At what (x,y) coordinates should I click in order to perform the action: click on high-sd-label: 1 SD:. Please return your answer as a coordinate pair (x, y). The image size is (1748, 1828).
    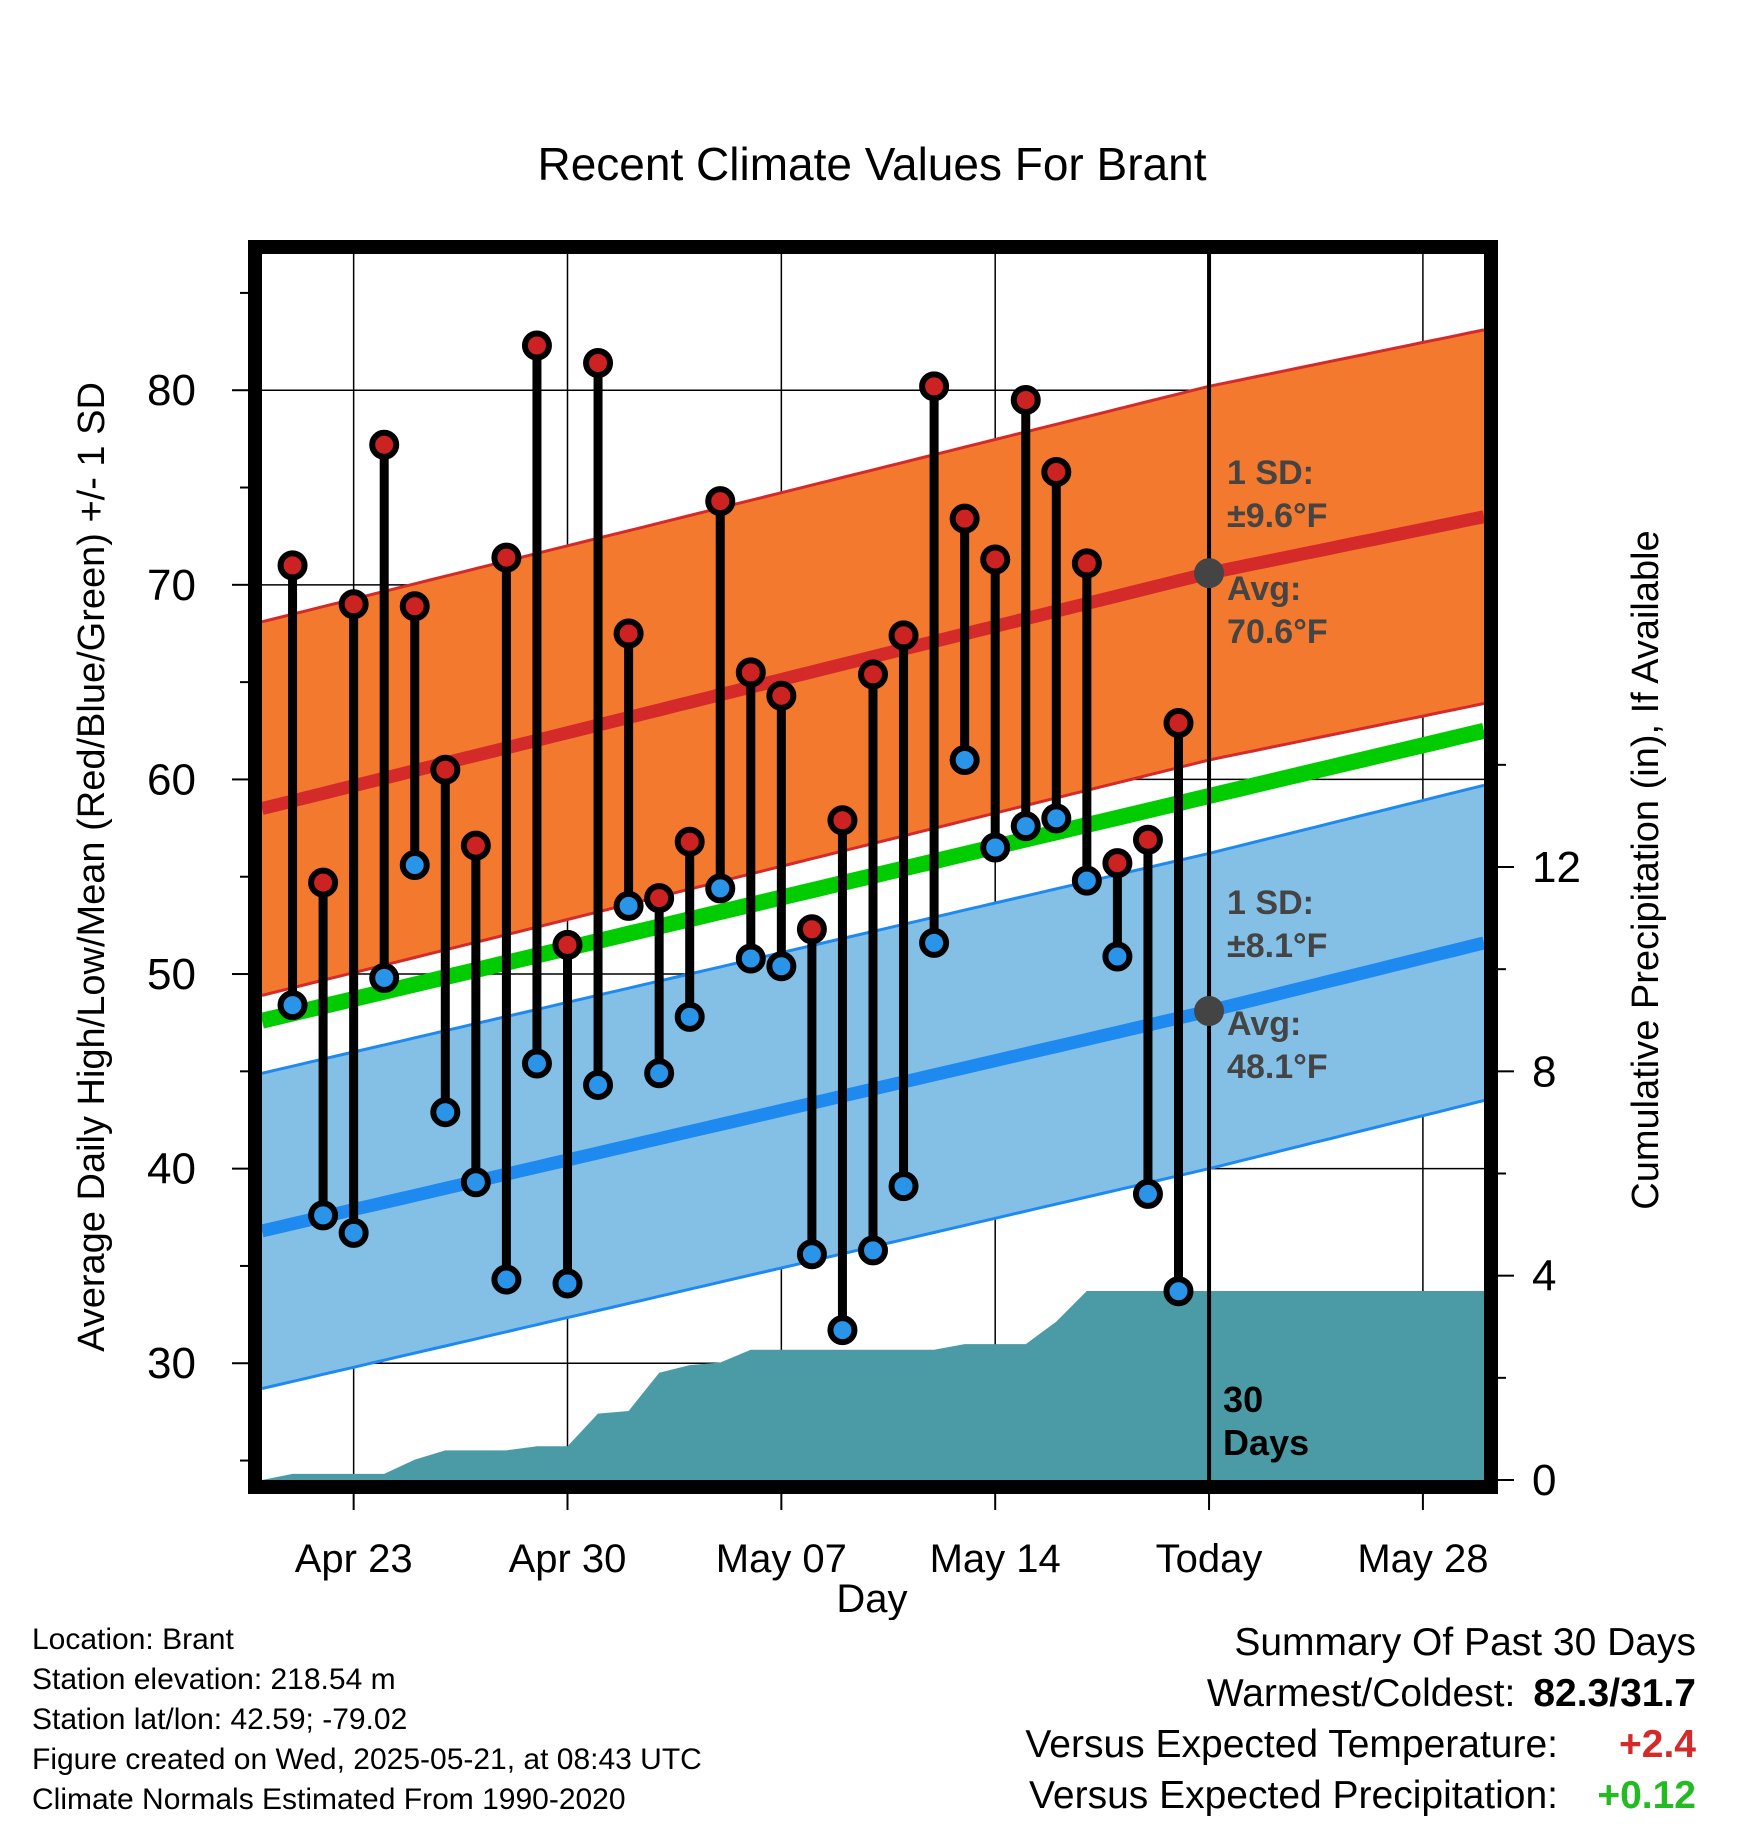
    Looking at the image, I should click on (1270, 473).